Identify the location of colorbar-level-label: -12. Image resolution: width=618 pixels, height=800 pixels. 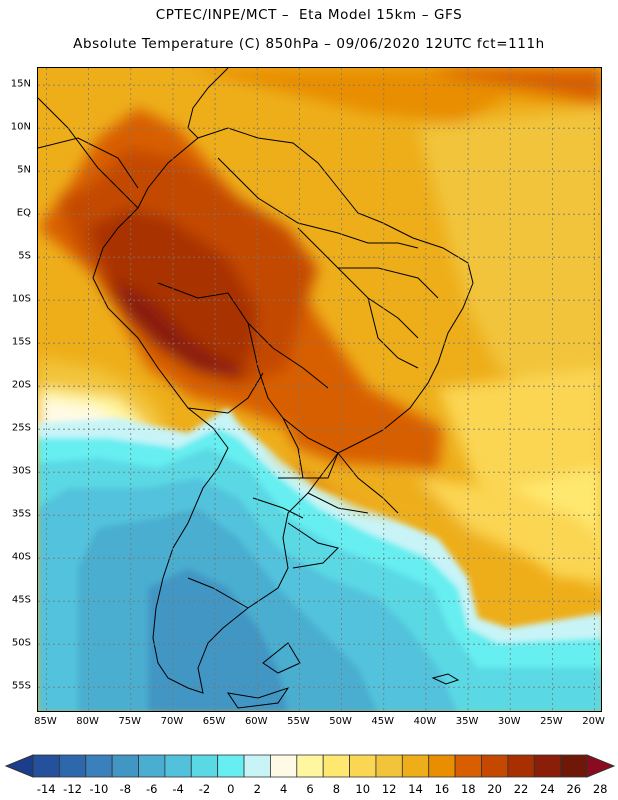
(72, 789).